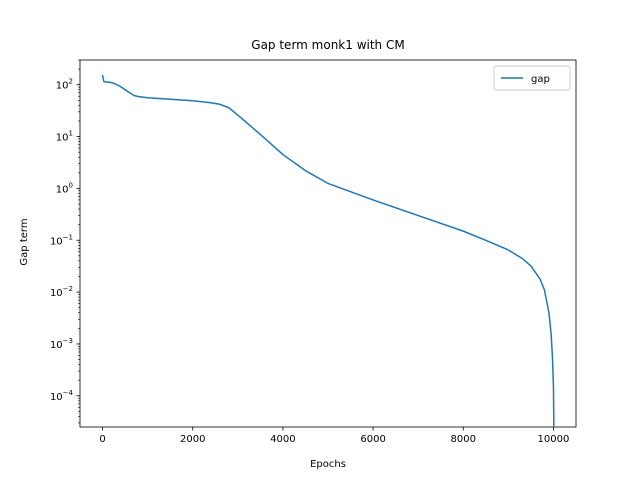  I want to click on y-axis: 10⁻⁴ 10⁻³ 10⁻² 10⁻¹ 10⁰ 10¹ 10², so click(65, 241).